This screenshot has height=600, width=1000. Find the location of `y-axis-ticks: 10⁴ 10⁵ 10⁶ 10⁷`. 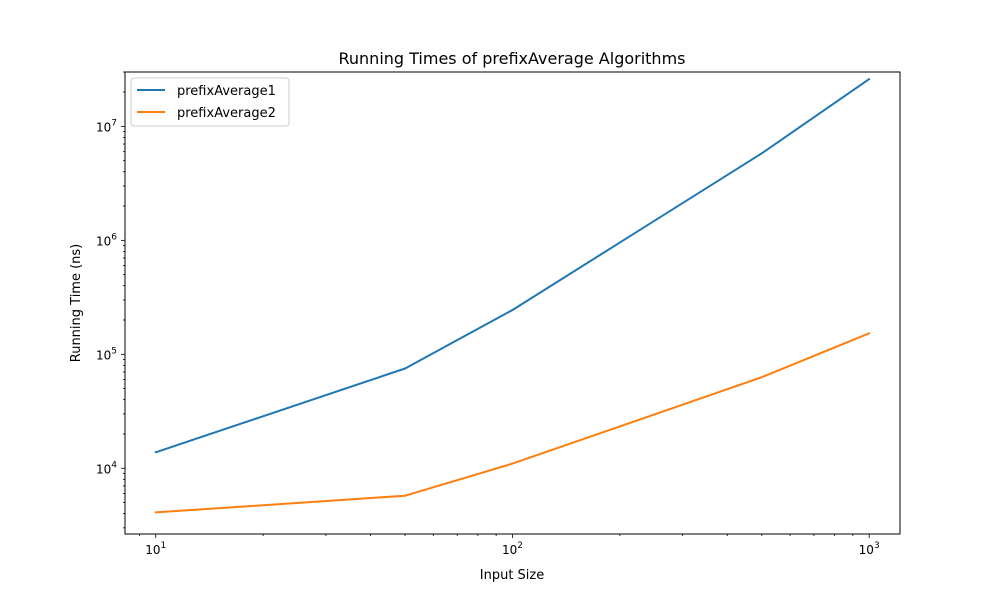

y-axis-ticks: 10⁴ 10⁵ 10⁶ 10⁷ is located at coordinates (110, 297).